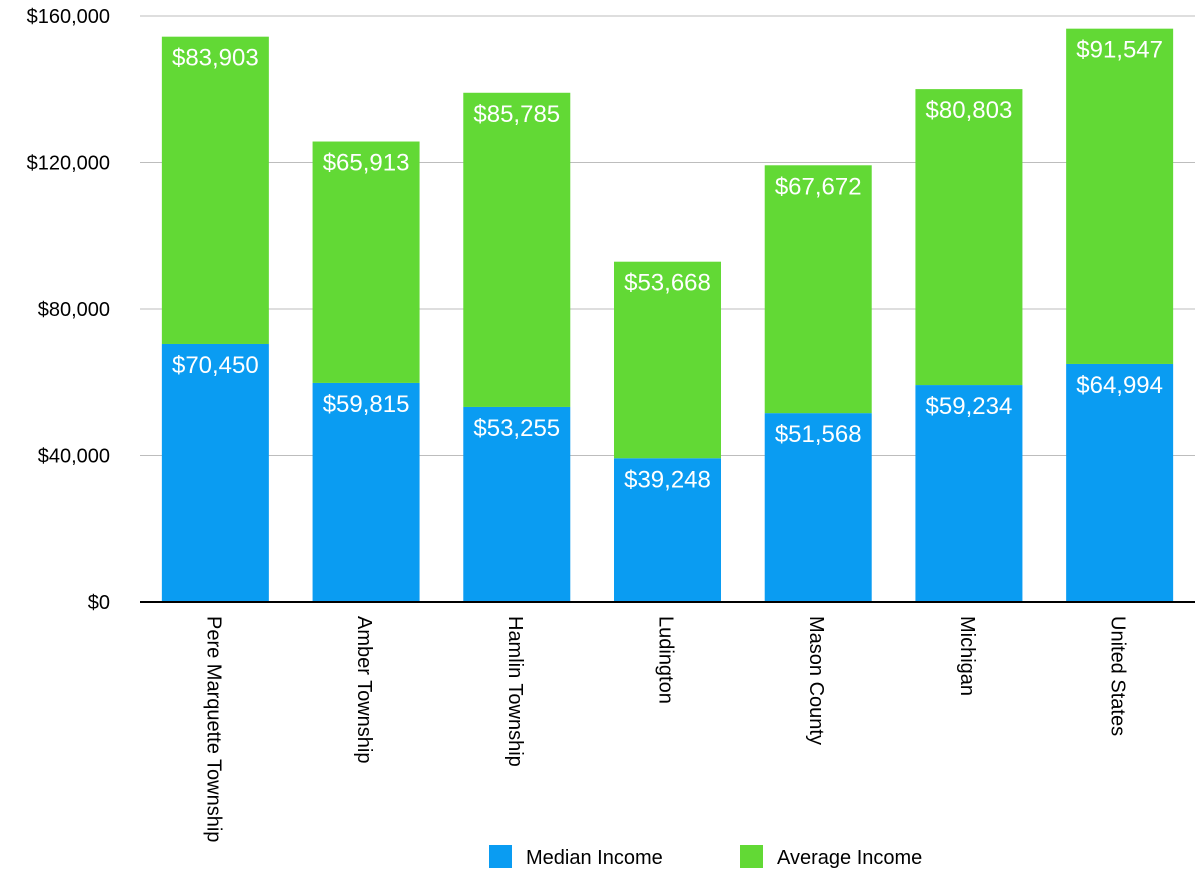  What do you see at coordinates (667, 283) in the screenshot?
I see `data-label-average-income-ludington: $53,668` at bounding box center [667, 283].